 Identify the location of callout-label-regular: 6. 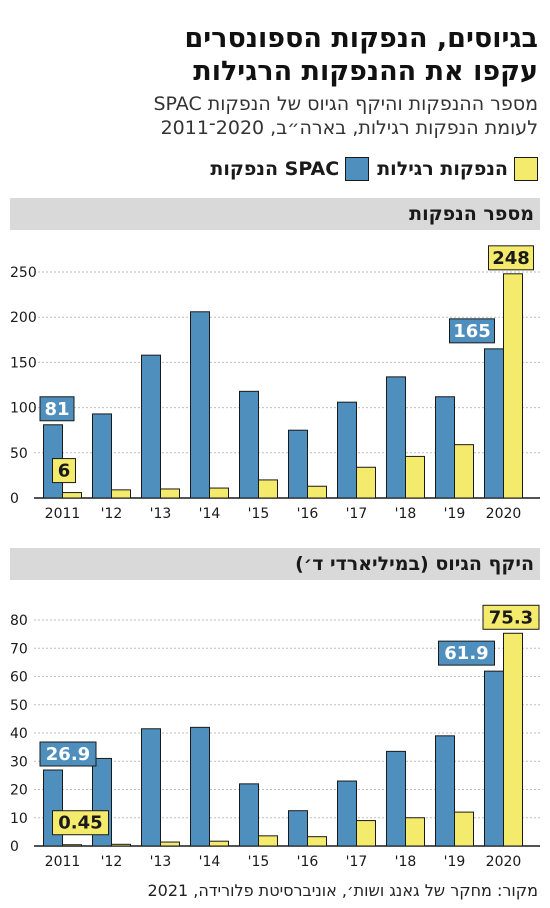
(64, 471).